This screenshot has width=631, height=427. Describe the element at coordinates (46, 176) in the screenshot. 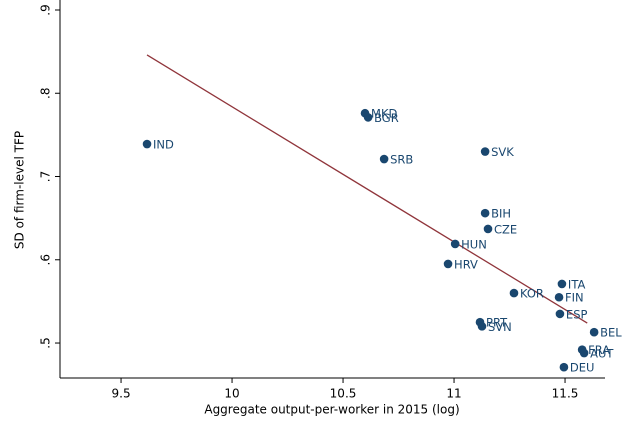

I see `y-tick-label: .7` at that location.